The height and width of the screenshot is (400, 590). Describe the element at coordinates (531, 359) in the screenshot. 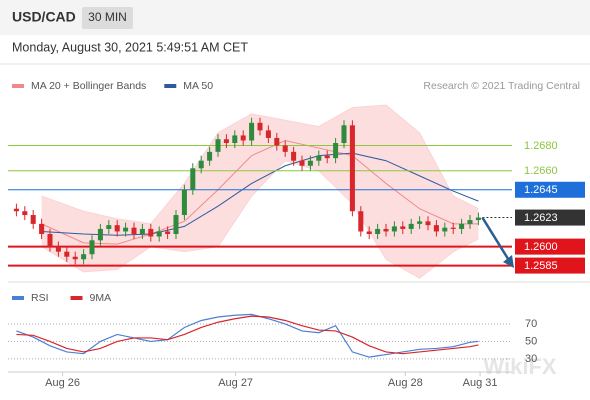

I see `y-tick-label: 30` at that location.